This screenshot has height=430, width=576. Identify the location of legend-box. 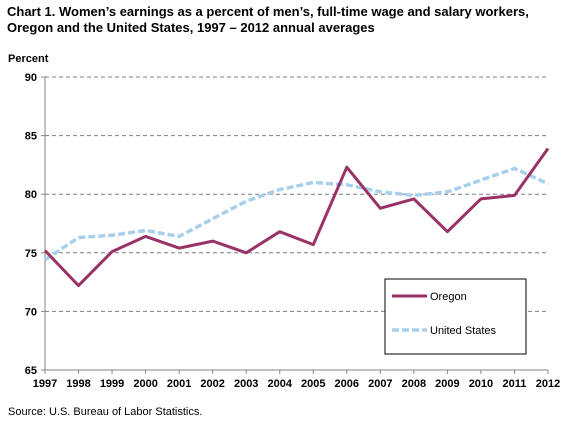
(455, 316).